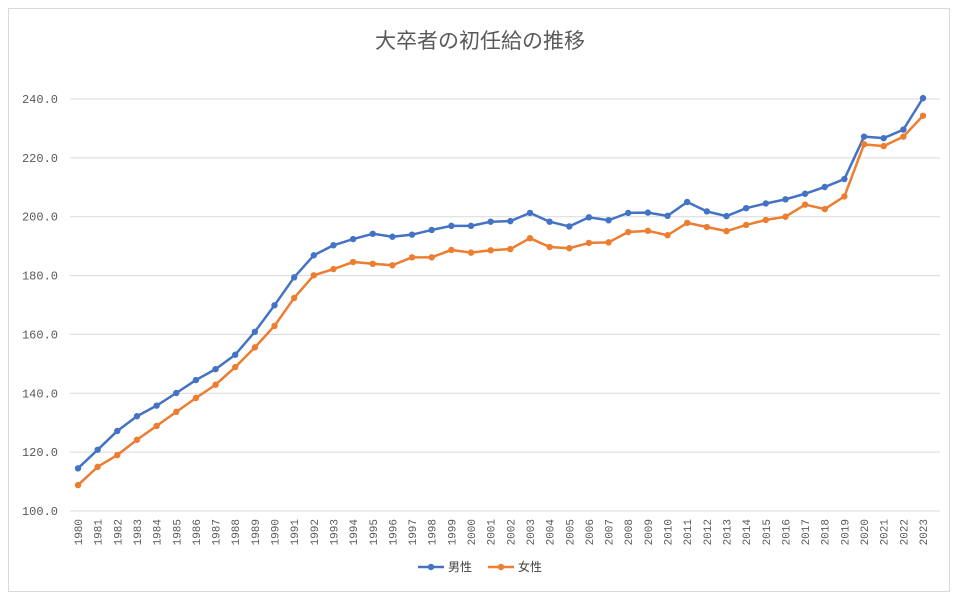  I want to click on chart-title: 大卒者の初任給の推移, so click(480, 41).